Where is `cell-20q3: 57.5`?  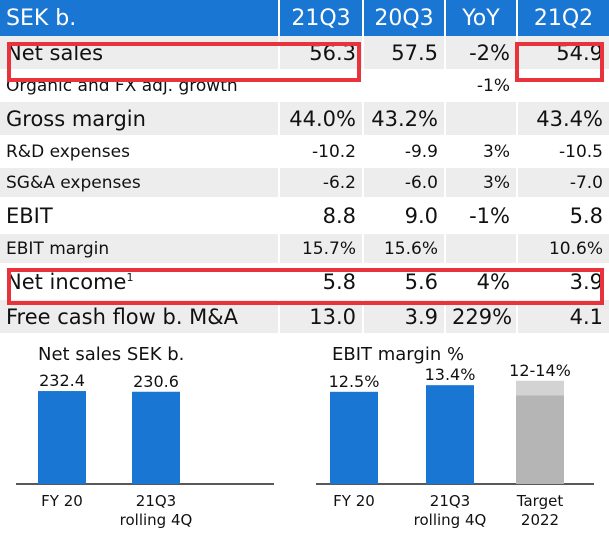
cell-20q3: 57.5 is located at coordinates (404, 53).